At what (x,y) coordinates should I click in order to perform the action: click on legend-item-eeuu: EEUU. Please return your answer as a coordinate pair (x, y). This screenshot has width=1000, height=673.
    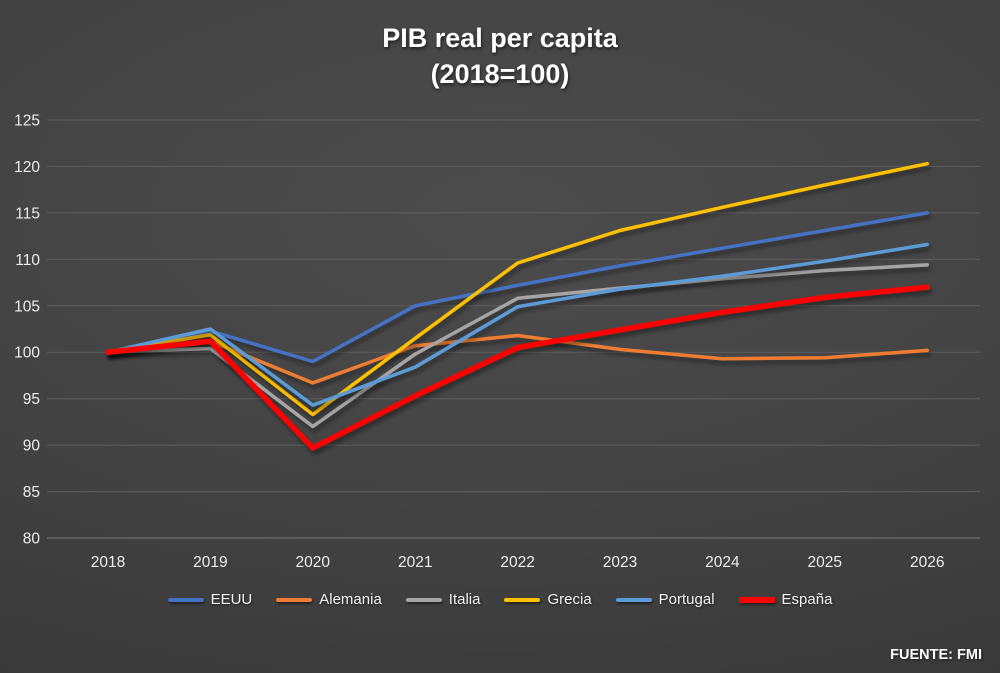
    Looking at the image, I should click on (210, 599).